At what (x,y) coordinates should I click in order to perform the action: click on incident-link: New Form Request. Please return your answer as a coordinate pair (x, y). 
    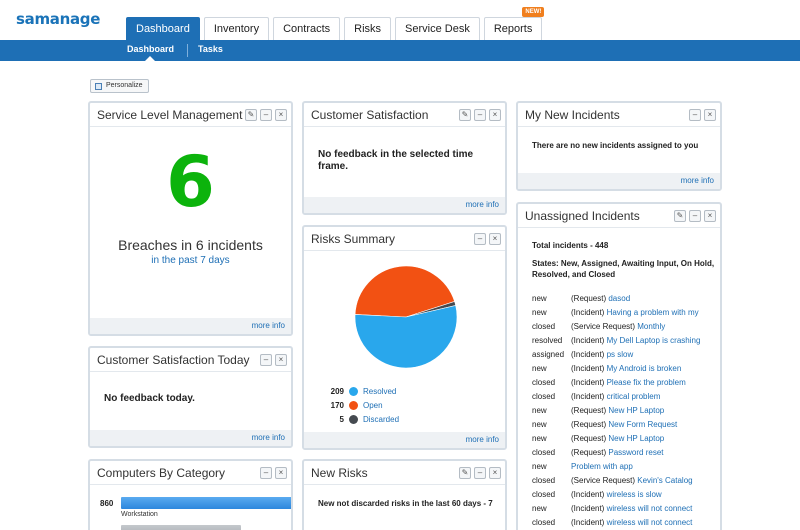
    Looking at the image, I should click on (643, 424).